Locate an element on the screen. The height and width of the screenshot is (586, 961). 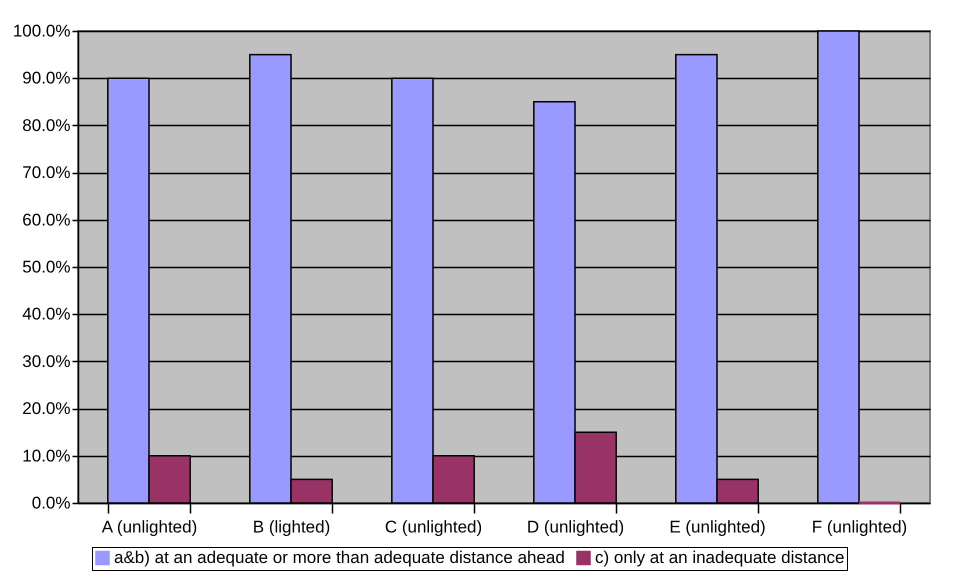
y-tick-label: 60.0% is located at coordinates (46, 220).